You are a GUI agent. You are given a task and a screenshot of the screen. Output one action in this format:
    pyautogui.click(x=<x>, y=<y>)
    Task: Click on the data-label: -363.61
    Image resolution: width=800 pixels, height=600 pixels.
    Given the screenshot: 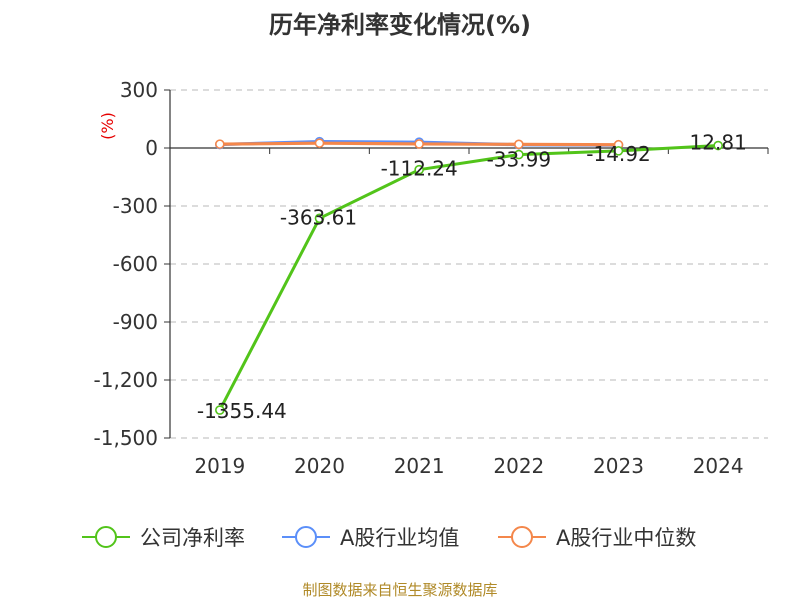 What is the action you would take?
    pyautogui.click(x=318, y=217)
    